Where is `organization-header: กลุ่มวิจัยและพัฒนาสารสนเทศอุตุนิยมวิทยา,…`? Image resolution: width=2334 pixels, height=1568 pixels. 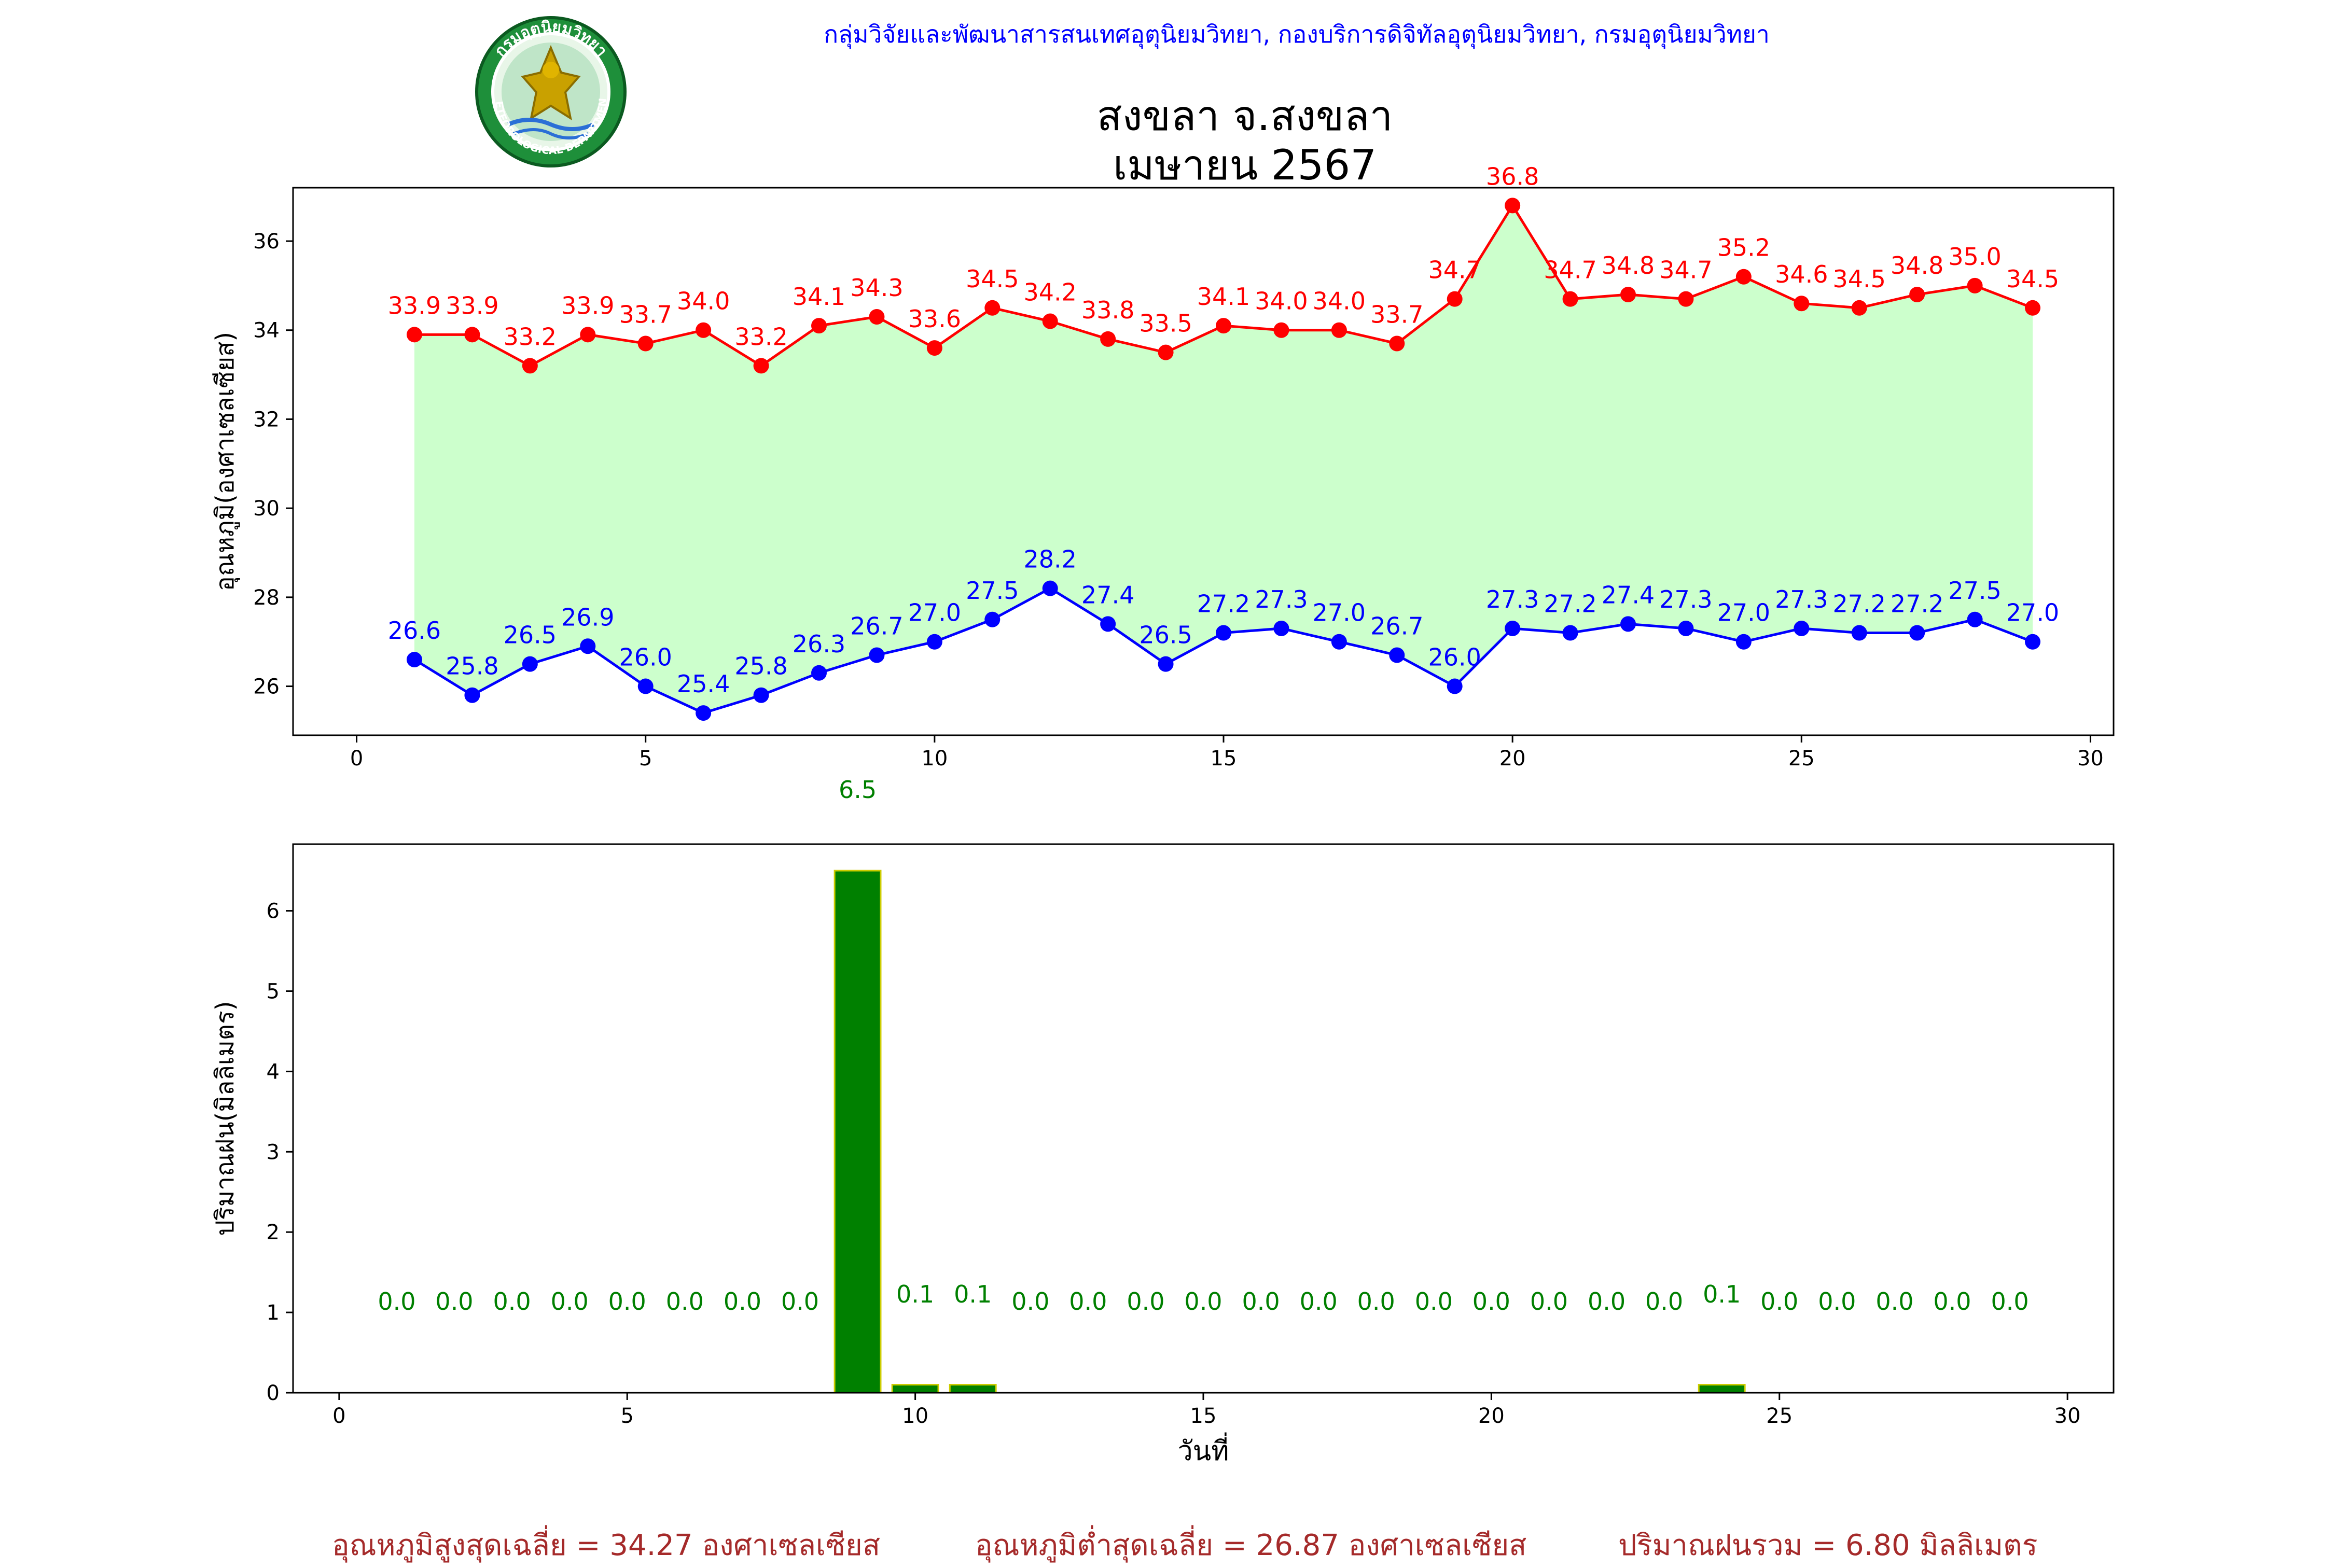
organization-header: กลุ่มวิจัยและพัฒนาสารสนเทศอุตุนิยมวิทยา,… is located at coordinates (1297, 34).